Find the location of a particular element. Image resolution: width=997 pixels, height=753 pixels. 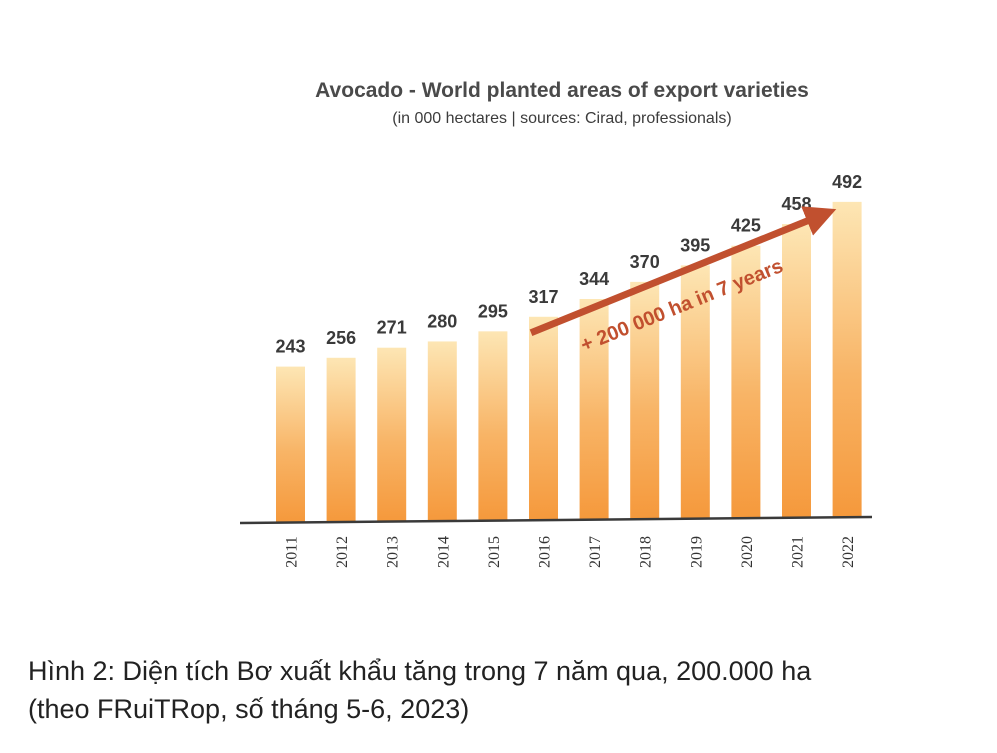

bar-2019 is located at coordinates (695, 391).